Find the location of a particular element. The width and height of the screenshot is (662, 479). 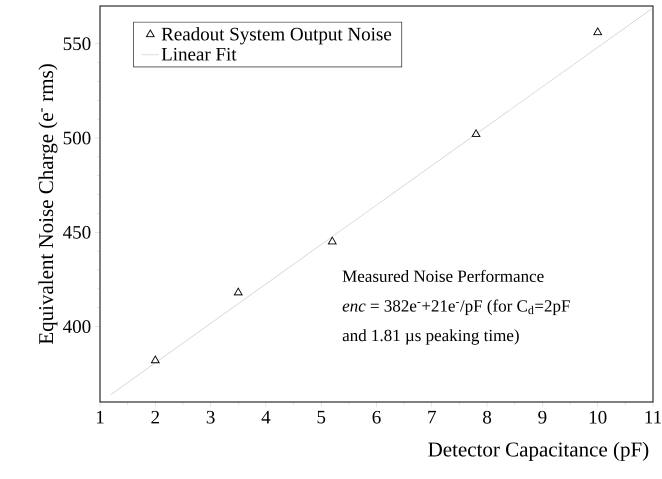

y-tick-label: 500 is located at coordinates (77, 138).